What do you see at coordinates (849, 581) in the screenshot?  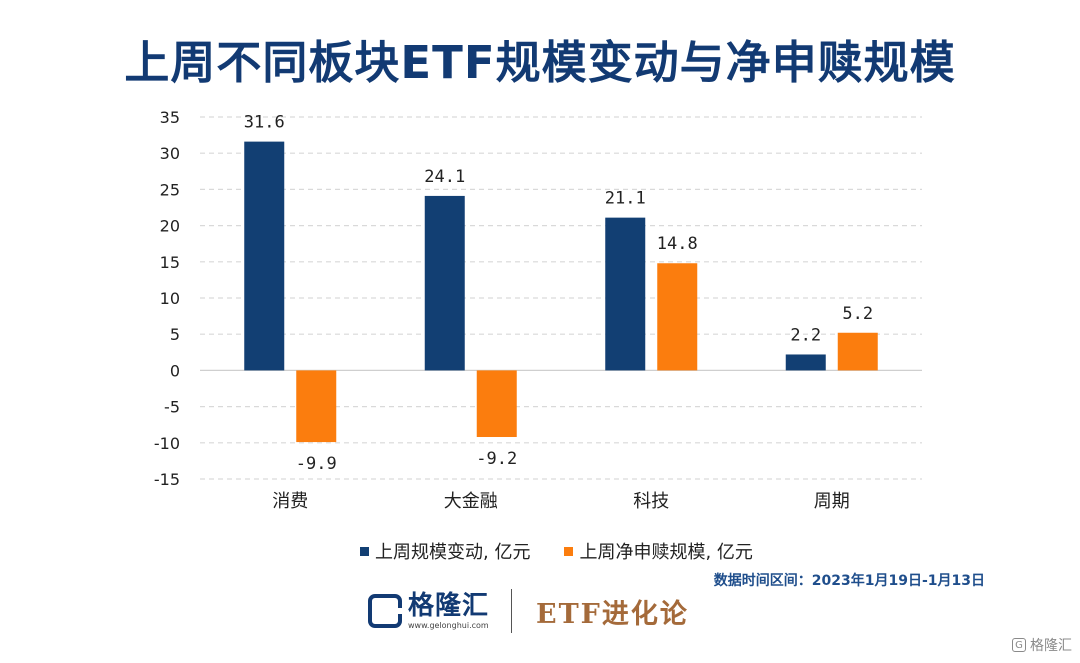 I see `date-range-note: 数据时间区间：2023年1月19日-1月13日` at bounding box center [849, 581].